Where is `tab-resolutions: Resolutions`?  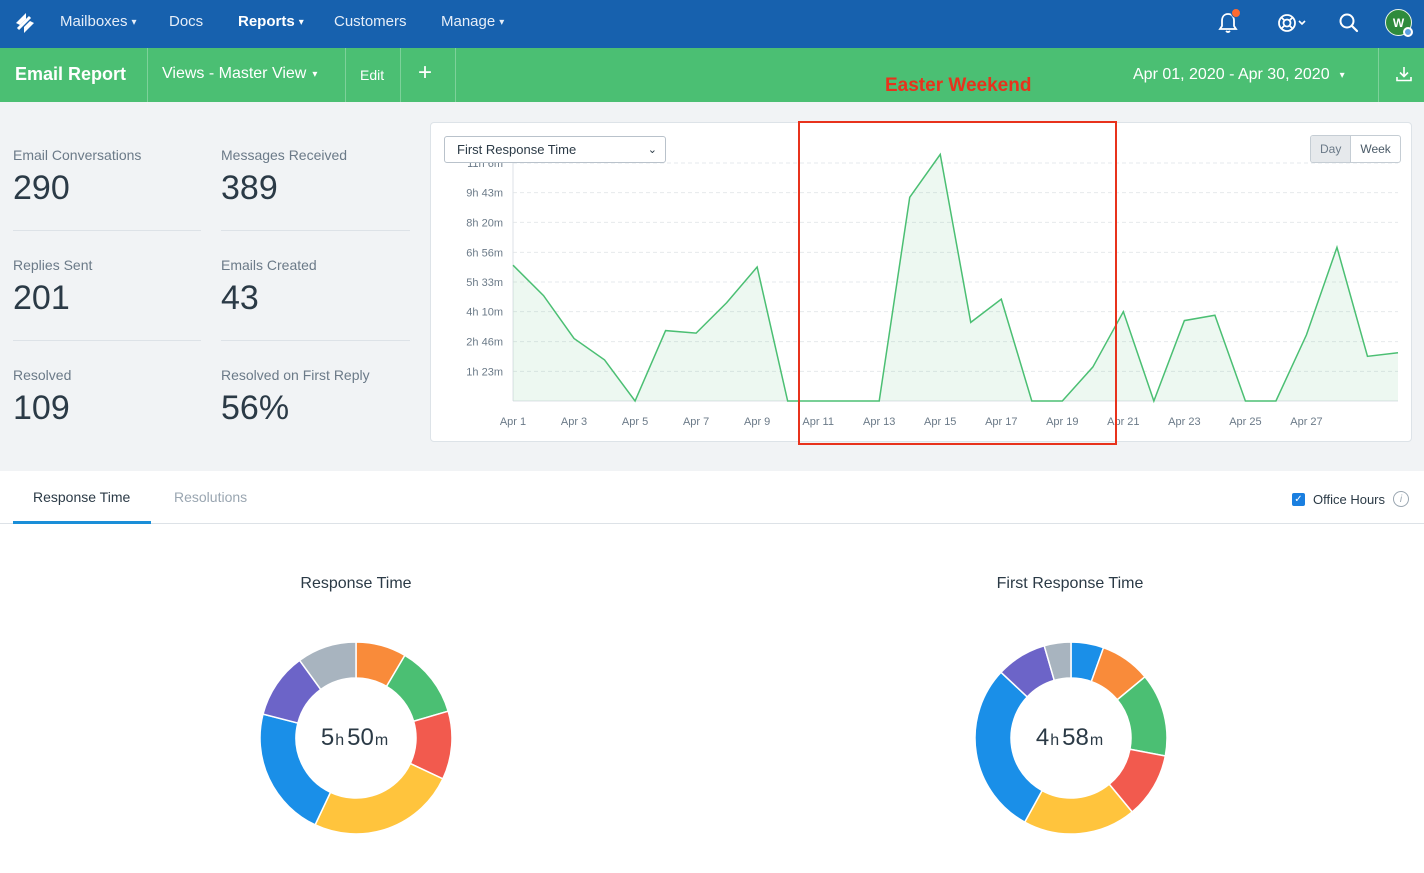
tab-resolutions: Resolutions is located at coordinates (211, 497).